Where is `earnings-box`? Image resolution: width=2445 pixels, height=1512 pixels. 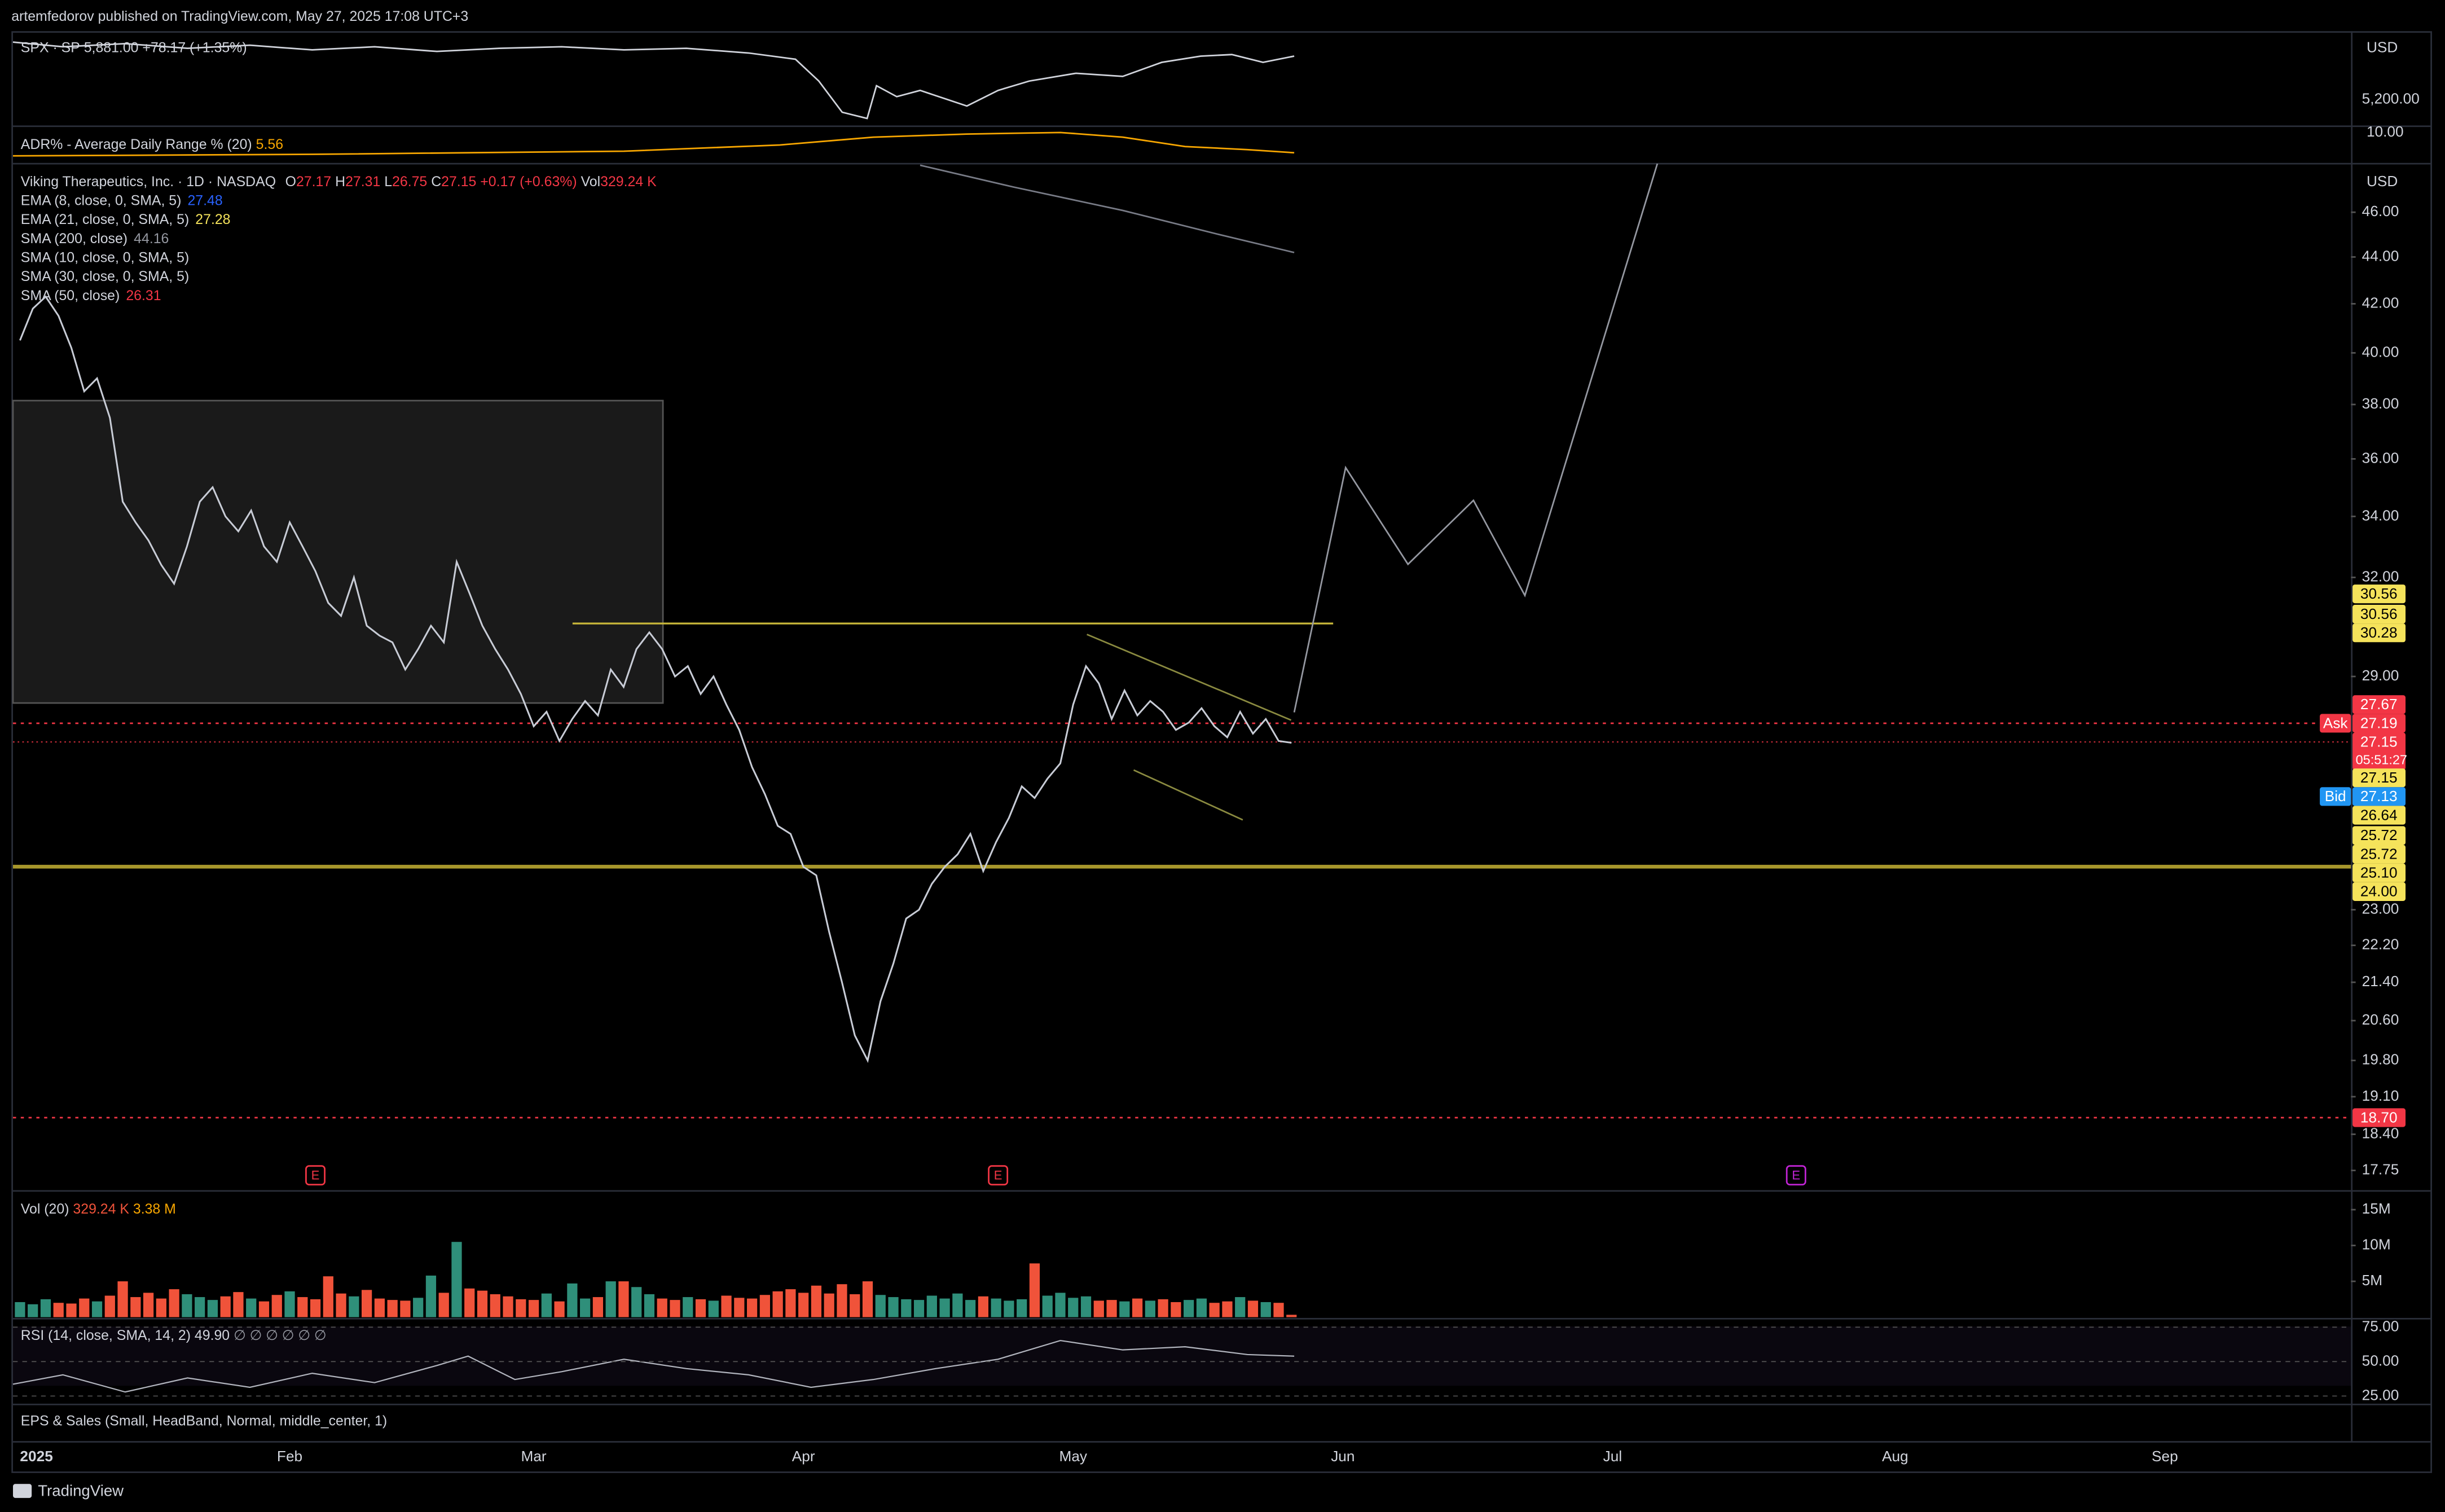 earnings-box is located at coordinates (1796, 1176).